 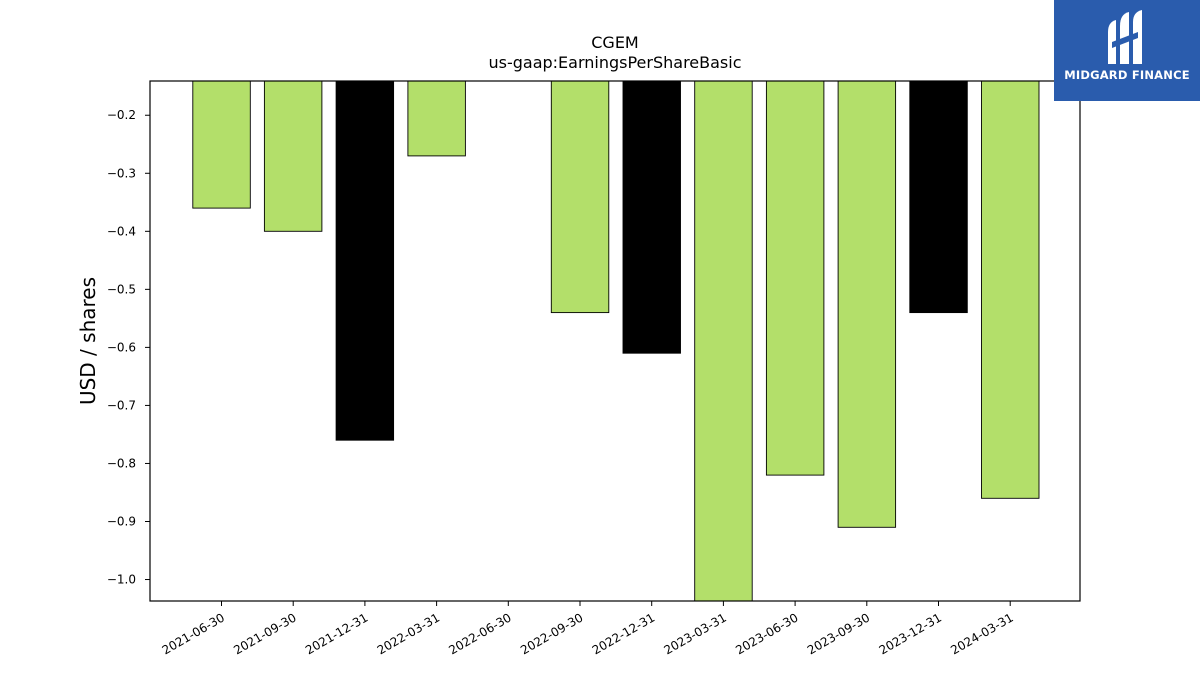 I want to click on chart-subtitle: us-gaap:EarningsPerShareBasic, so click(x=614, y=62).